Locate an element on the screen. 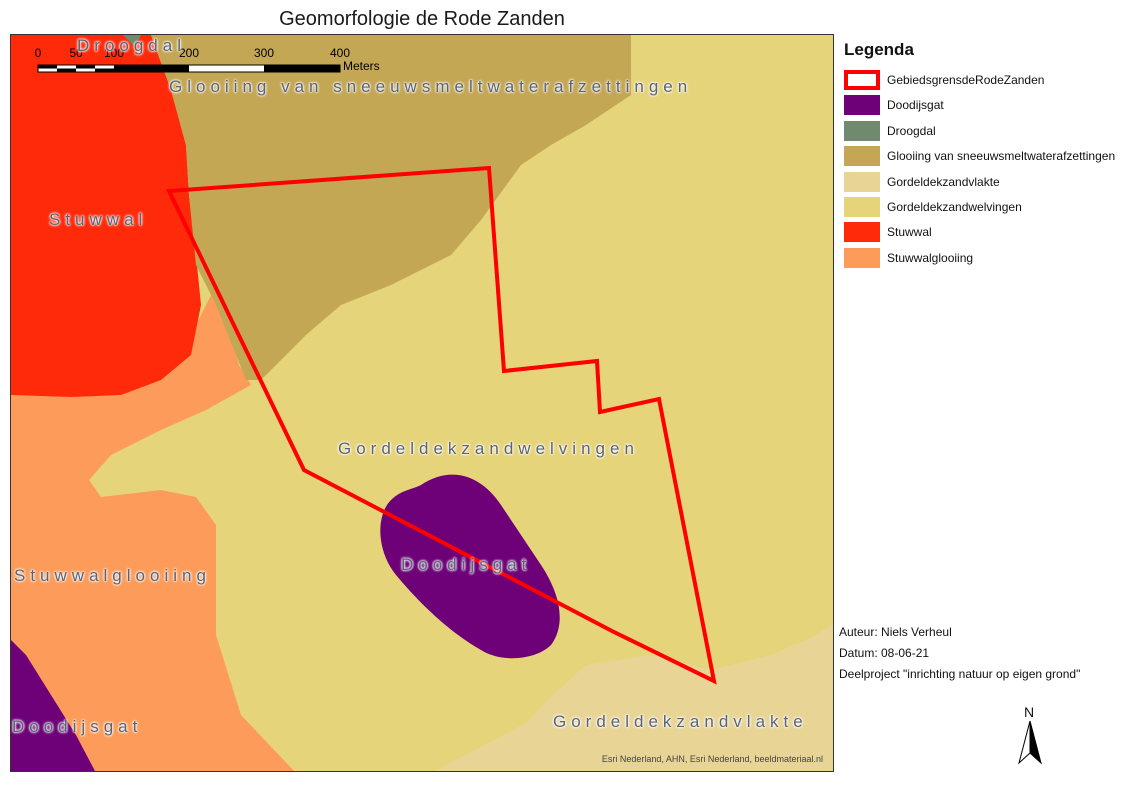 This screenshot has height=793, width=1123. scale-tick-0: 0 is located at coordinates (38, 53).